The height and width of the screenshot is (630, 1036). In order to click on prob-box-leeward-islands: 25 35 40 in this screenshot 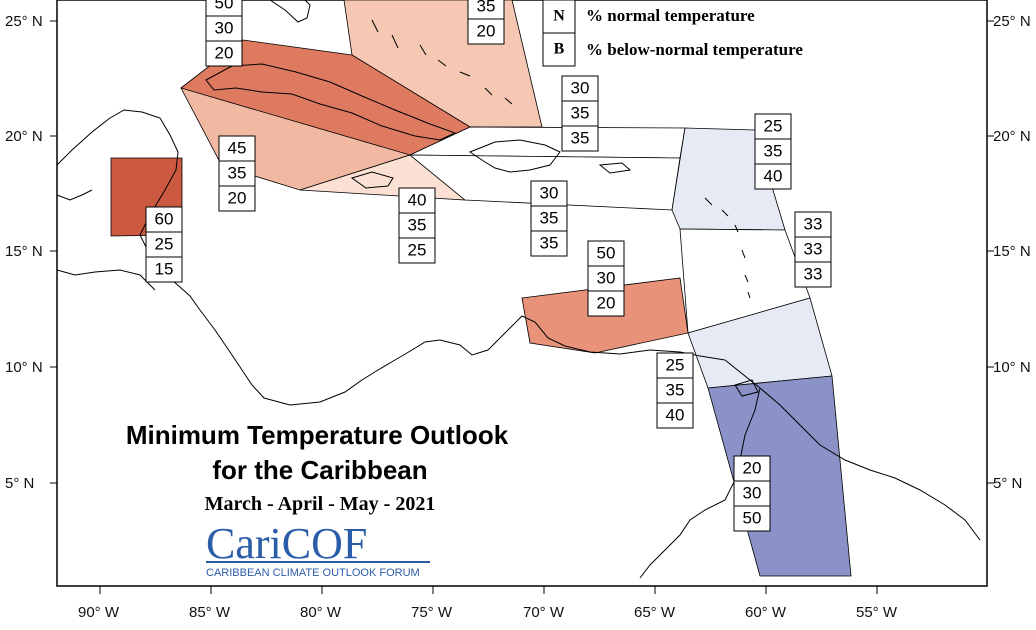, I will do `click(773, 151)`.